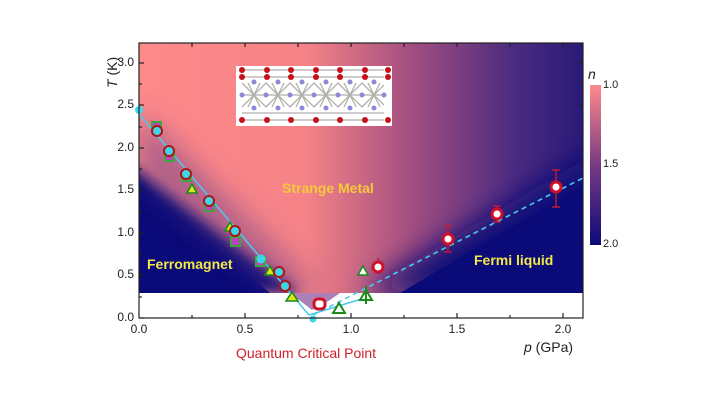 This screenshot has width=720, height=415. What do you see at coordinates (125, 274) in the screenshot?
I see `ytick-1: 0.5` at bounding box center [125, 274].